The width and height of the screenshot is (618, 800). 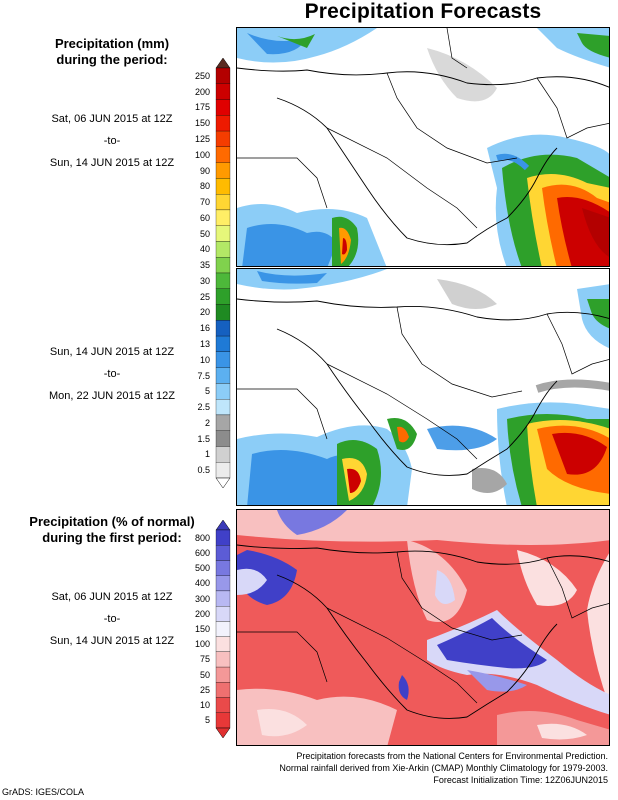 What do you see at coordinates (202, 644) in the screenshot?
I see `pct-colorbar-label: 100` at bounding box center [202, 644].